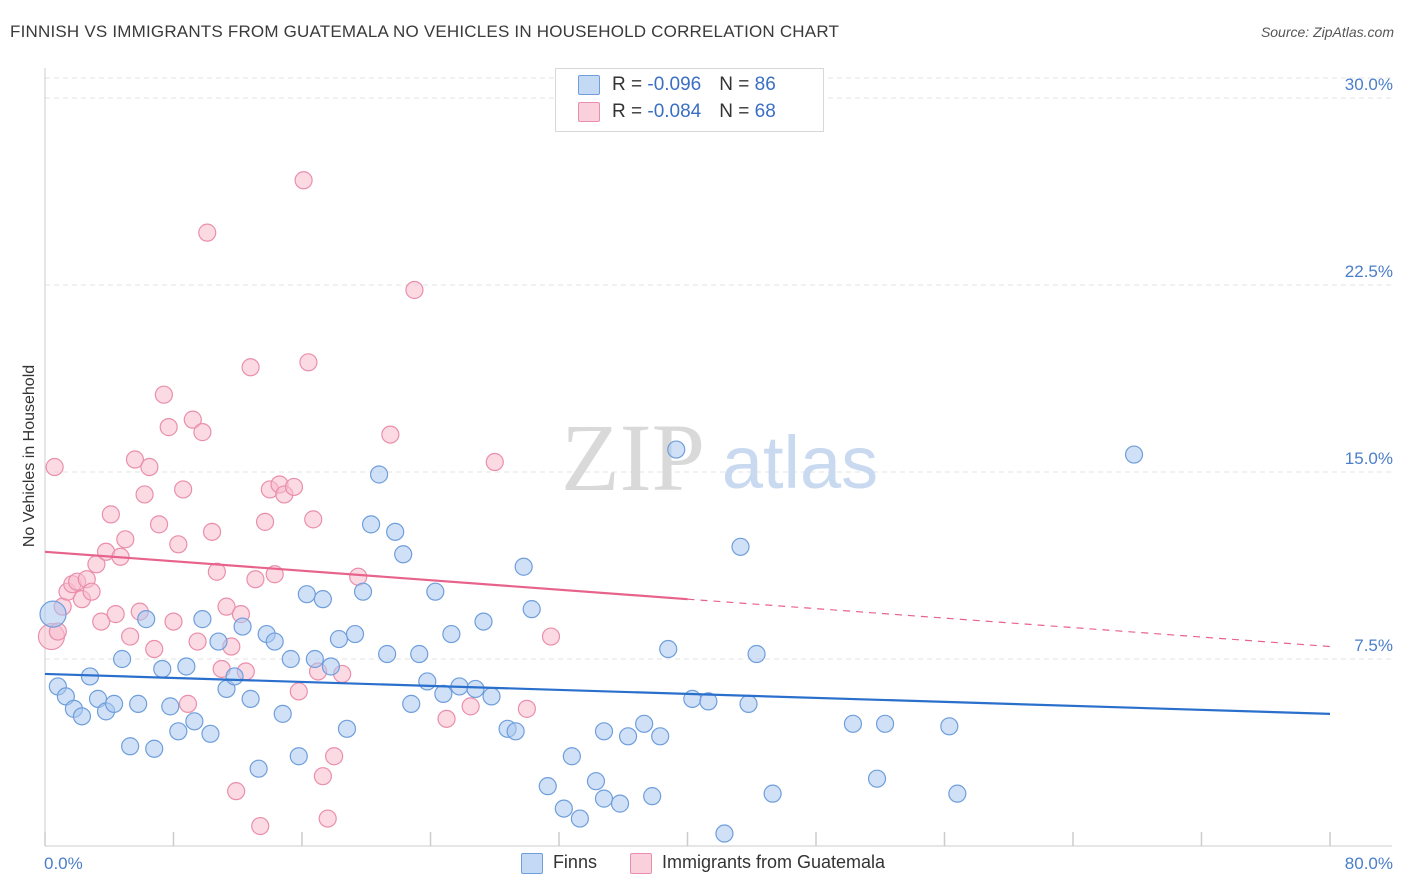 The width and height of the screenshot is (1406, 892). Describe the element at coordinates (633, 457) in the screenshot. I see `watermark-zip: ZIP` at that location.